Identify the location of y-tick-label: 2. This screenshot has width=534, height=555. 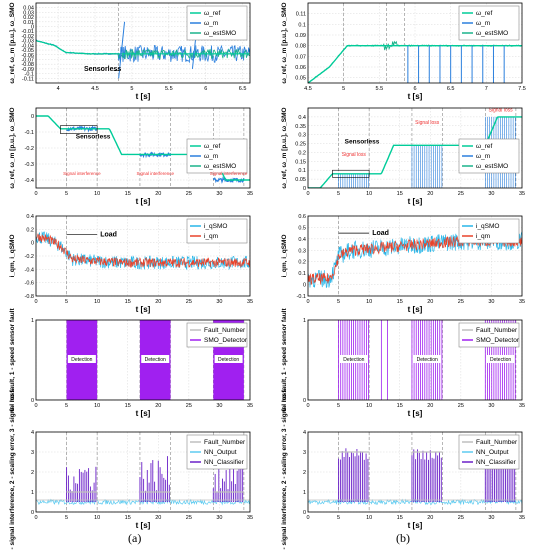
(304, 473).